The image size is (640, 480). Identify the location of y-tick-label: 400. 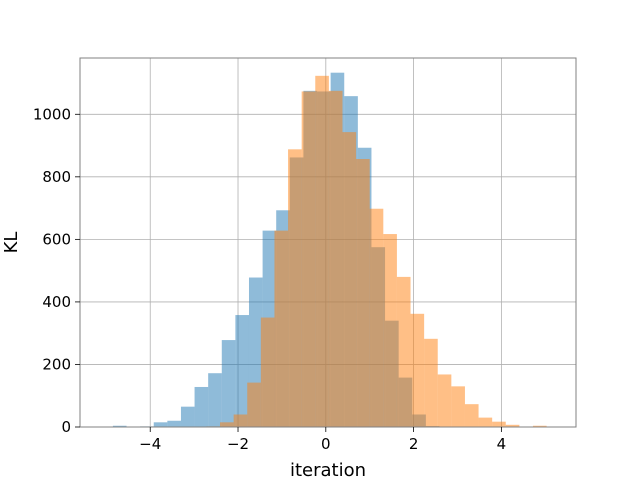
(56, 302).